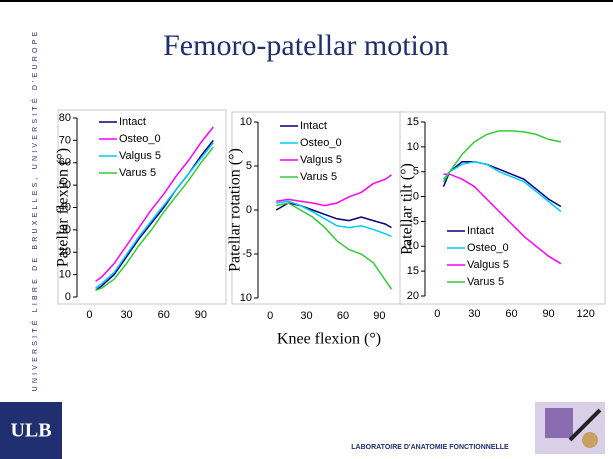 The width and height of the screenshot is (613, 459). What do you see at coordinates (65, 163) in the screenshot?
I see `y-tick-label: 60` at bounding box center [65, 163].